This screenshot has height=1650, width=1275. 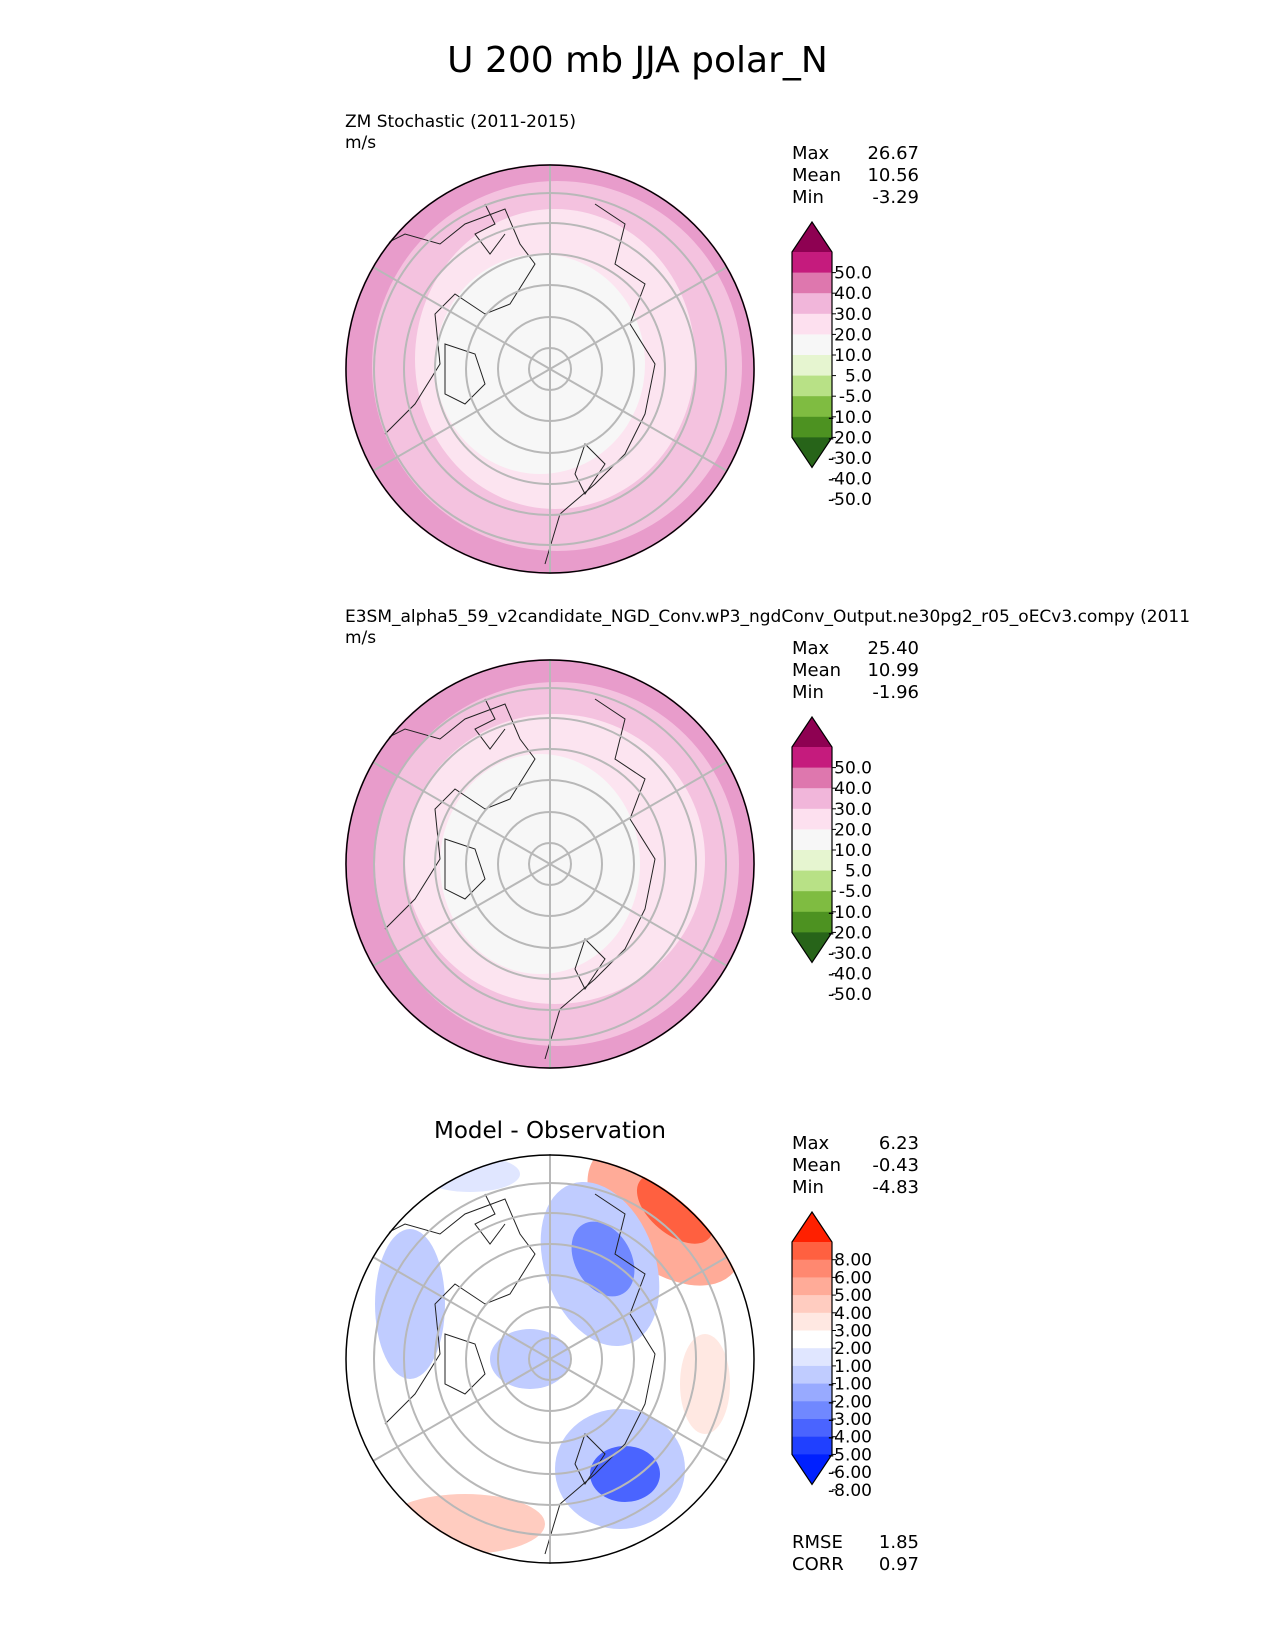 I want to click on colorbar-tick-label: 4.00, so click(x=853, y=1314).